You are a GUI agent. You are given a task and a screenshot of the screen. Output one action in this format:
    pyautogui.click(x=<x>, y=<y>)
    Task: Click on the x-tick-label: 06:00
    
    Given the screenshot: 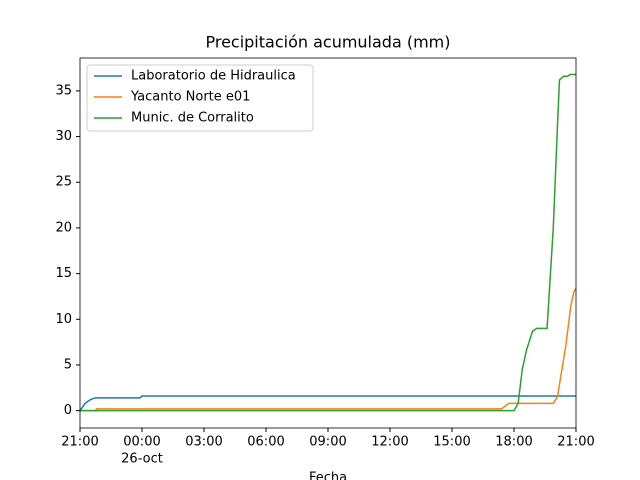 What is the action you would take?
    pyautogui.click(x=265, y=442)
    